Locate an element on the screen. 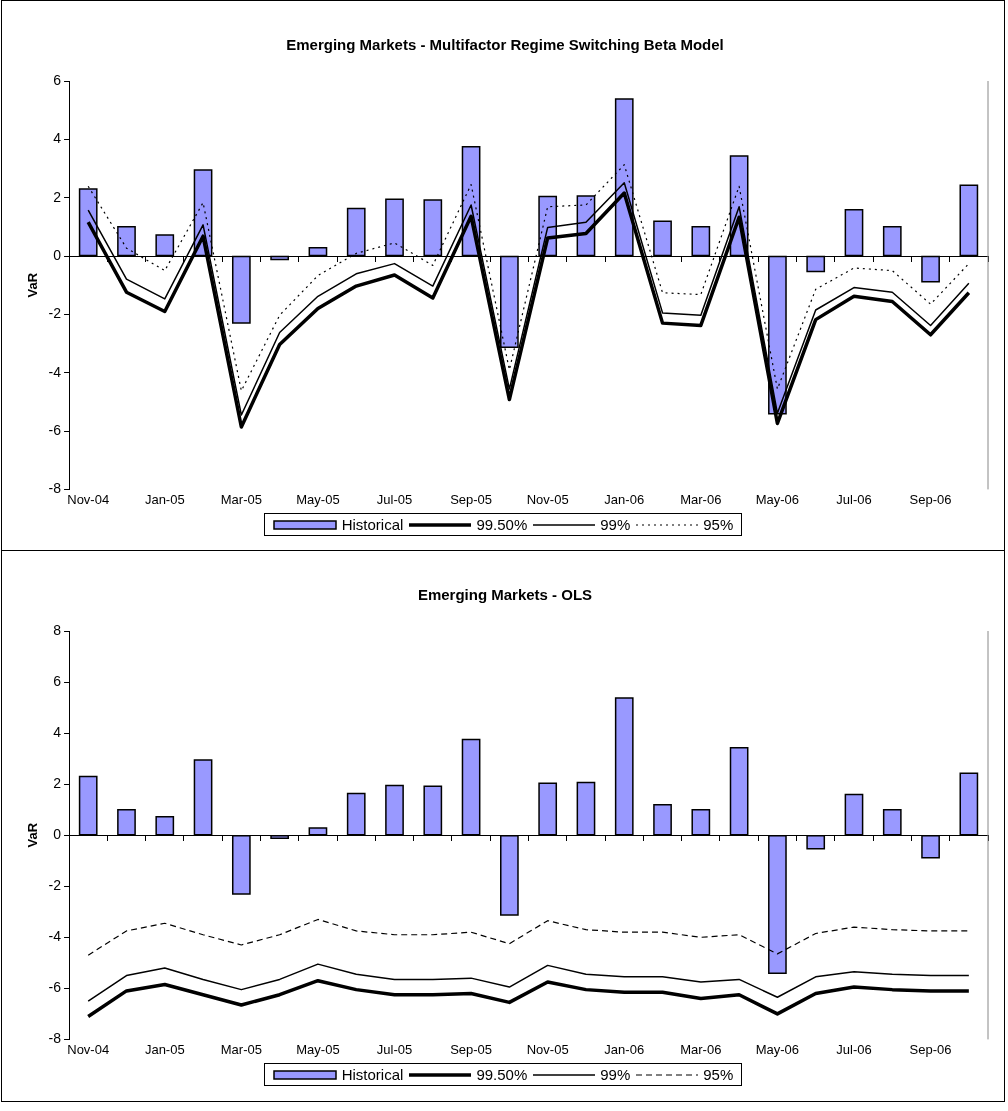 The image size is (1008, 1111). chart-title: Emerging Markets - OLS is located at coordinates (505, 595).